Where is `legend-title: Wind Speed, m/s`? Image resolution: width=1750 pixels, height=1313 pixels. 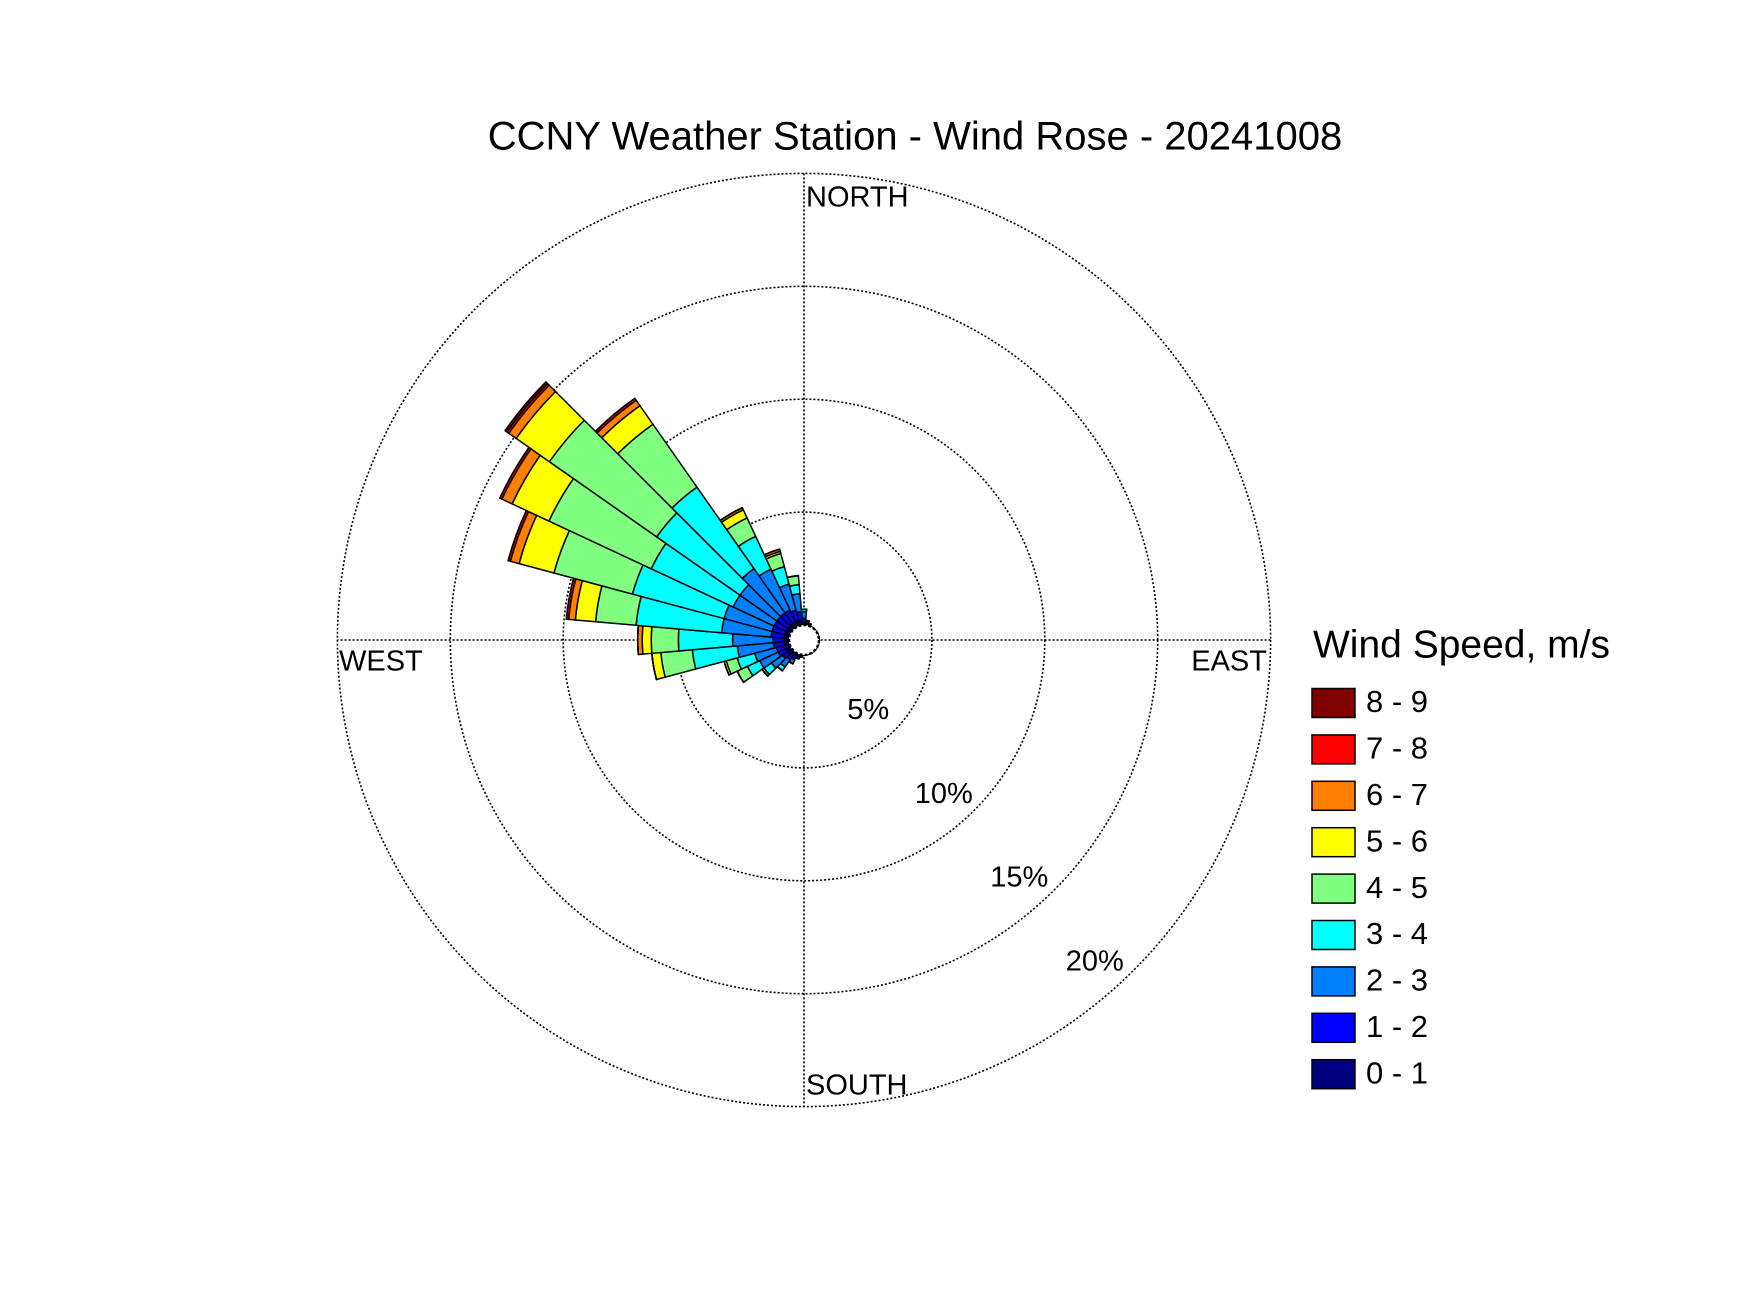
legend-title: Wind Speed, m/s is located at coordinates (1461, 644).